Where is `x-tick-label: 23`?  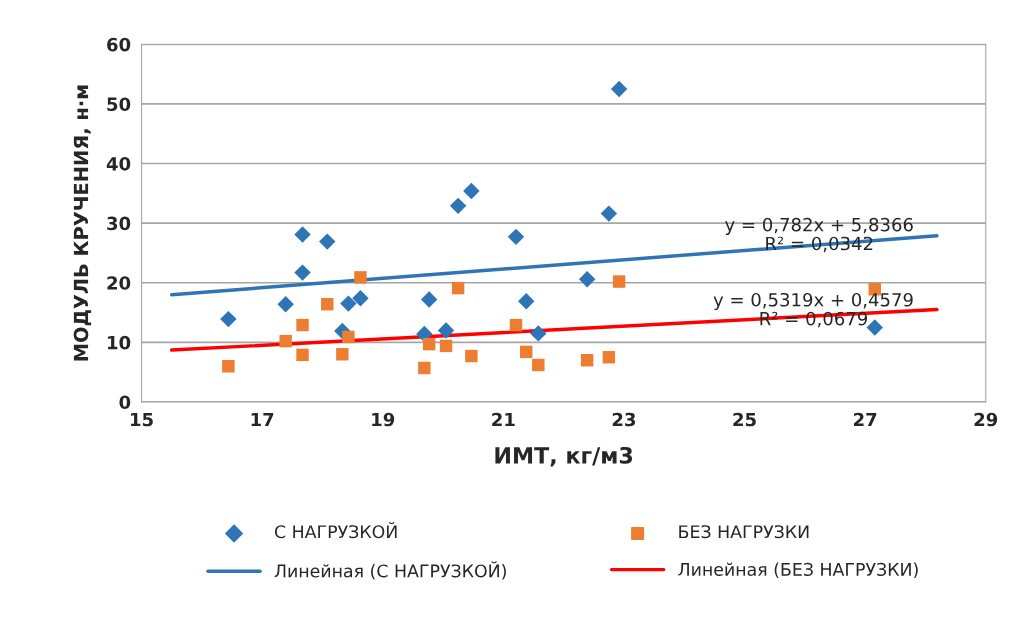
x-tick-label: 23 is located at coordinates (624, 419).